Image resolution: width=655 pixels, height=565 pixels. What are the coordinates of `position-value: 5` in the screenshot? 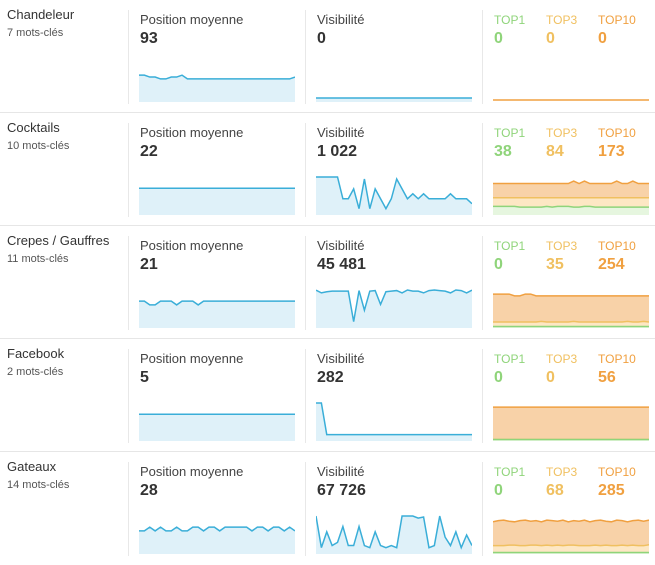 It's located at (144, 377).